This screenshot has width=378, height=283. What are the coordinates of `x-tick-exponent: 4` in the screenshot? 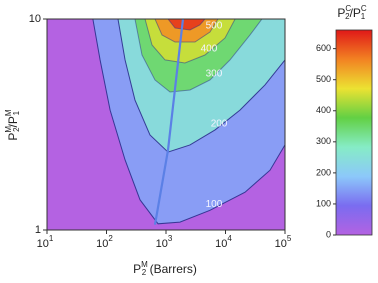 It's located at (229, 238).